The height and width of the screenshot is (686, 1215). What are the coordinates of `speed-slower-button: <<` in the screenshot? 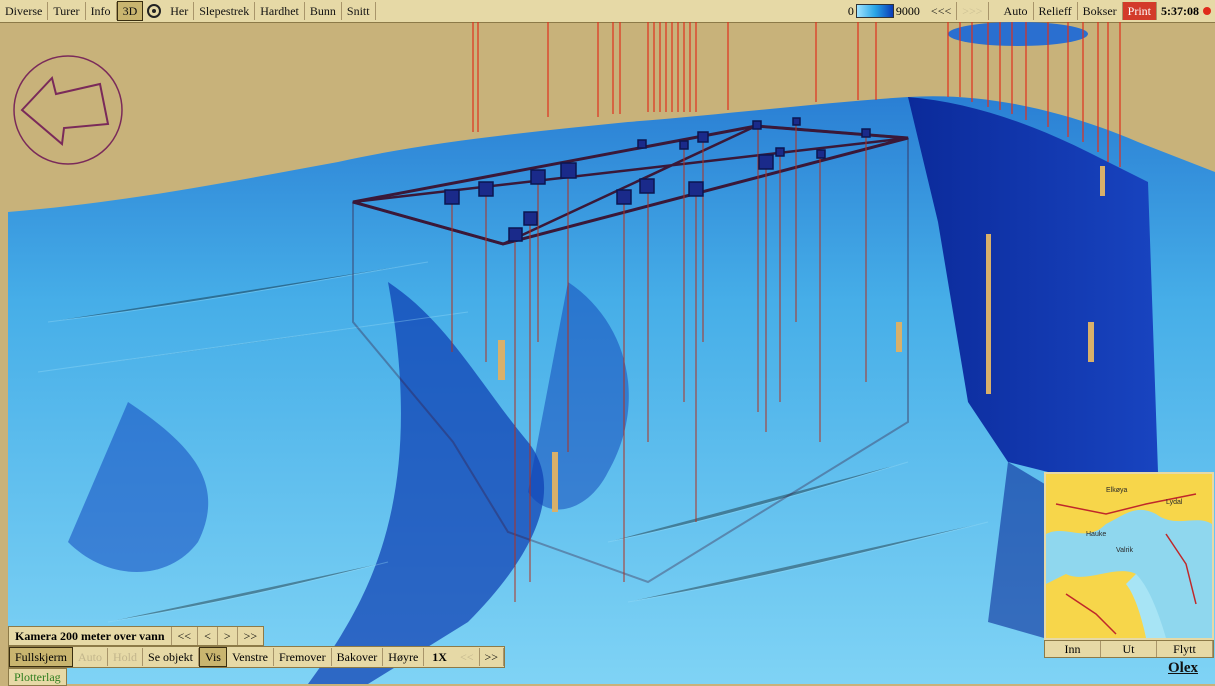 It's located at (467, 657).